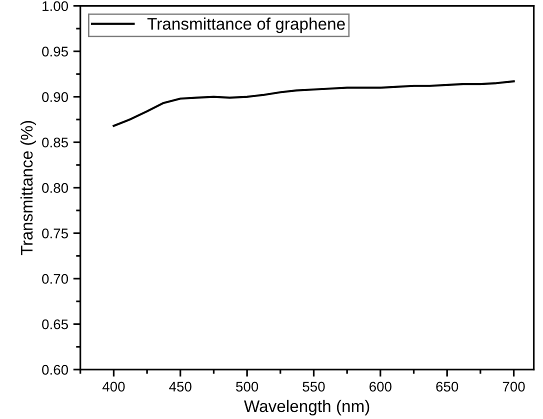 This screenshot has height=419, width=543. Describe the element at coordinates (246, 26) in the screenshot. I see `legend-label: Transmittance of graphene` at that location.